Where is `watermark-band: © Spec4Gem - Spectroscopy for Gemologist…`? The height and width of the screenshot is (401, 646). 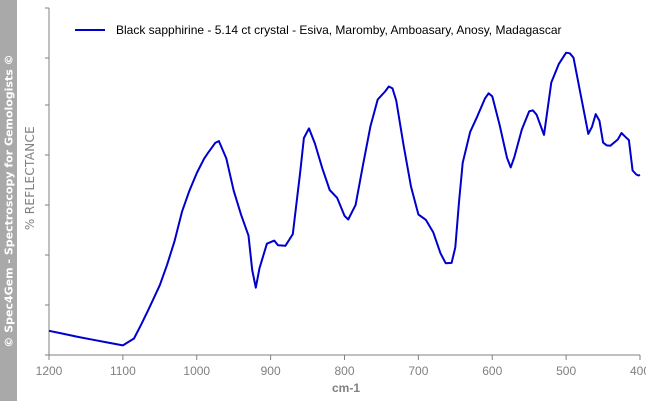 watermark-band: © Spec4Gem - Spectroscopy for Gemologist… is located at coordinates (8, 200).